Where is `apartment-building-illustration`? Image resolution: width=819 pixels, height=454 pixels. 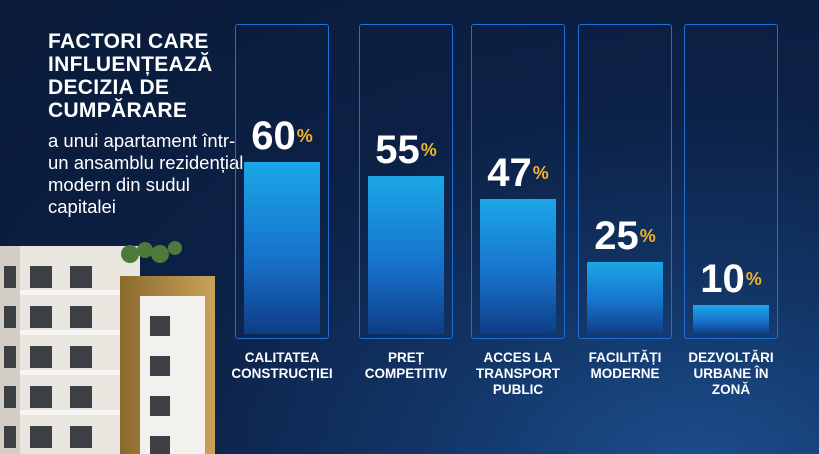
apartment-building-illustration is located at coordinates (107, 347).